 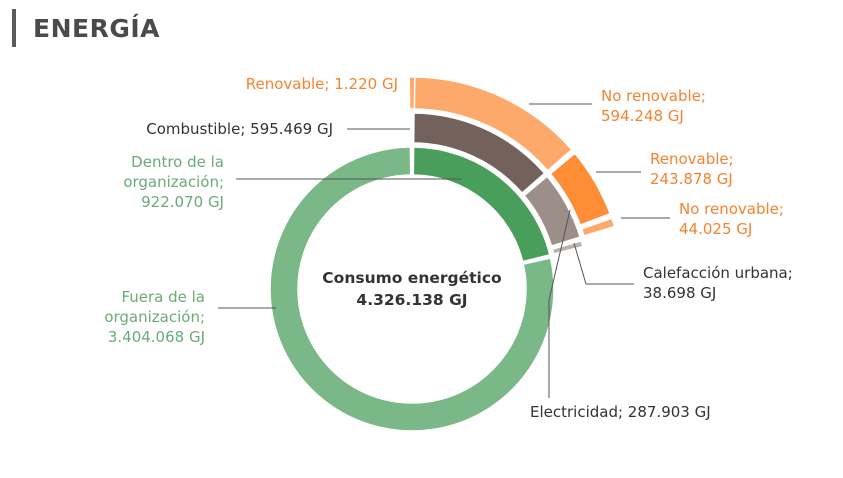 I want to click on label-line: Combustible; 595.469 GJ, so click(x=239, y=129).